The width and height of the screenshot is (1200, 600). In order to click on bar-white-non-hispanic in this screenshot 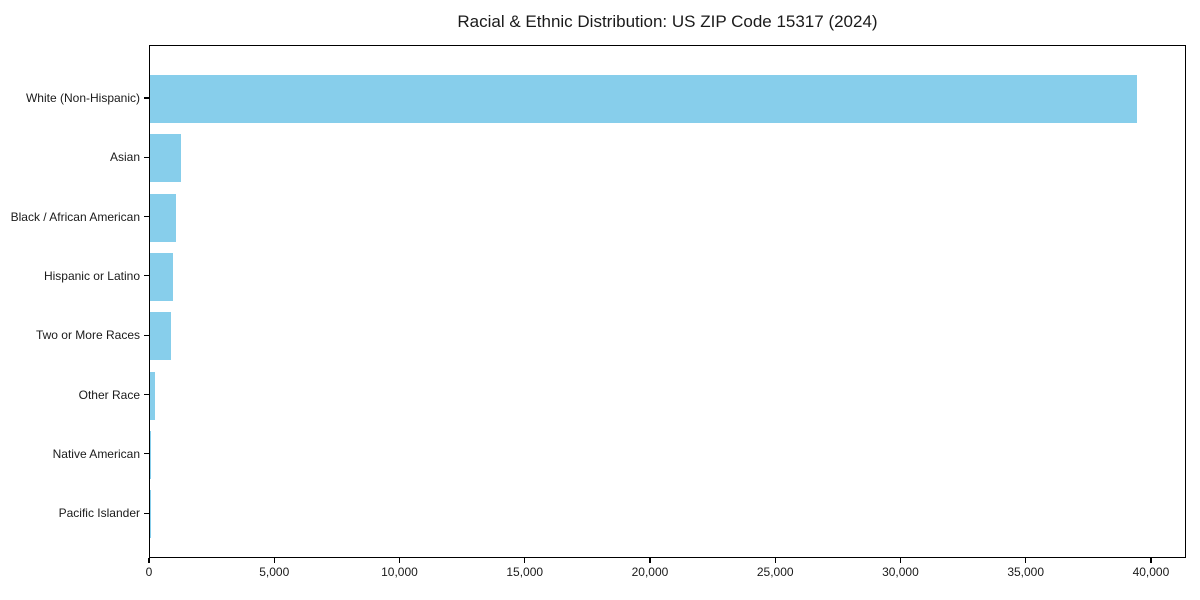, I will do `click(643, 99)`.